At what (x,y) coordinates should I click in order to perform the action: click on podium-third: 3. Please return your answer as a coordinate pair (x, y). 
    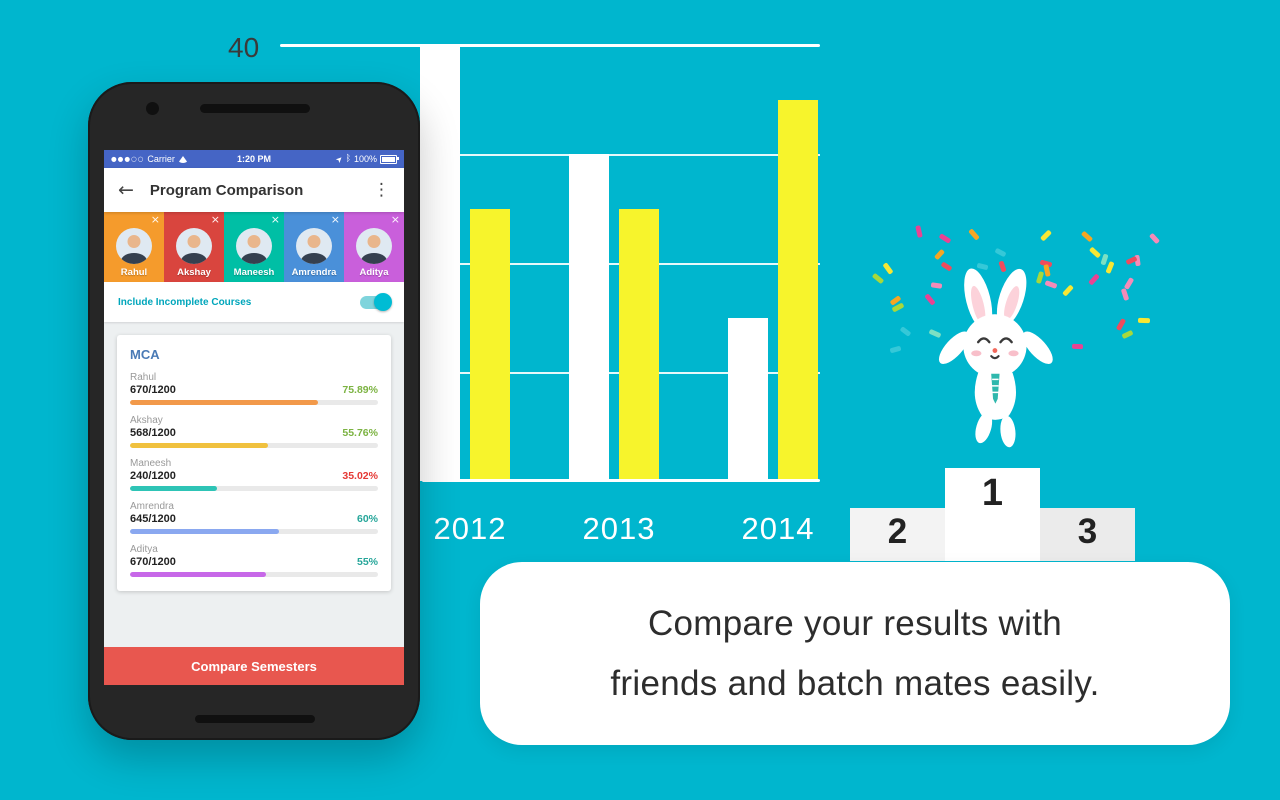
    Looking at the image, I should click on (1087, 534).